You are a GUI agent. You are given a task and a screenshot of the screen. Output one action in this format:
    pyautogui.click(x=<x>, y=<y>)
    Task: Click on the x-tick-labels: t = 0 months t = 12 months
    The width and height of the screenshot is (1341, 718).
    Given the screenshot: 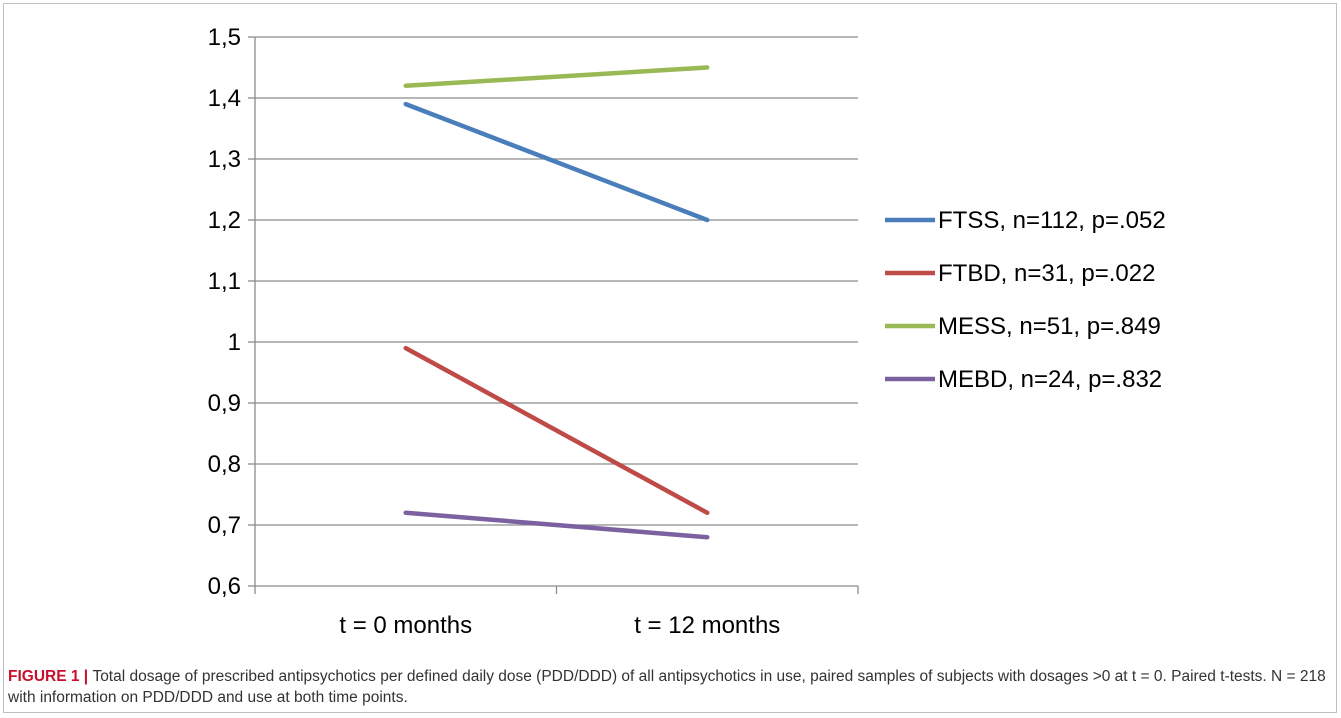 What is the action you would take?
    pyautogui.click(x=559, y=625)
    